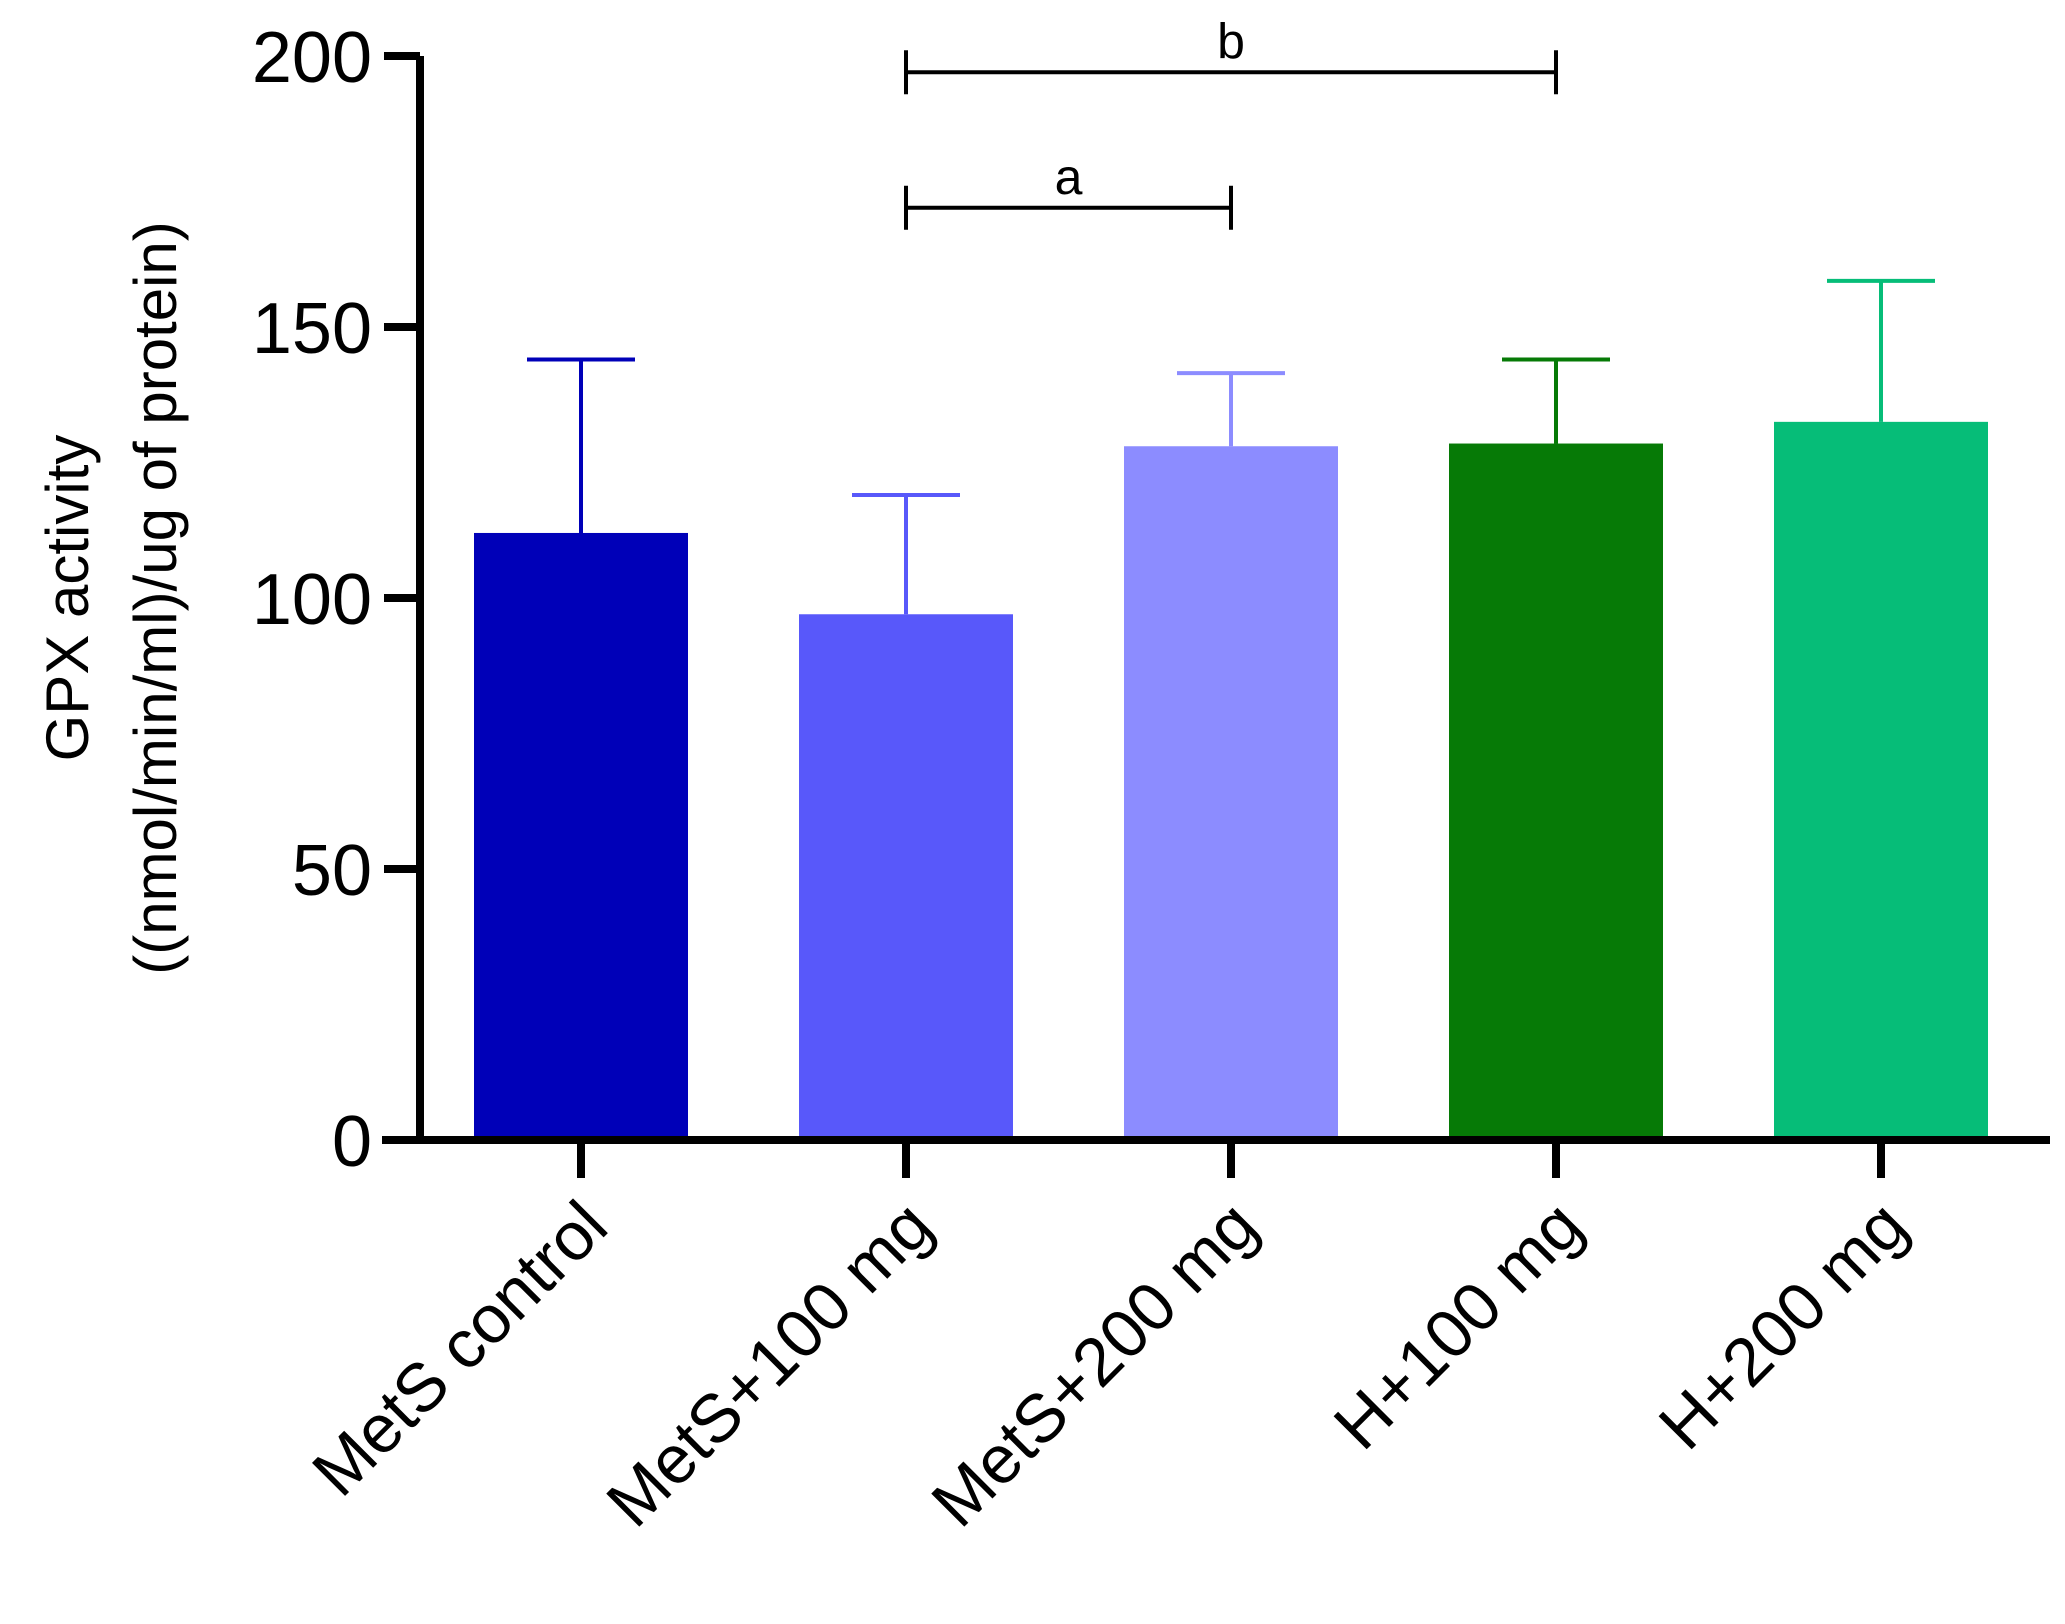  What do you see at coordinates (1783, 1325) in the screenshot?
I see `x-category-label-5: H+200 mg` at bounding box center [1783, 1325].